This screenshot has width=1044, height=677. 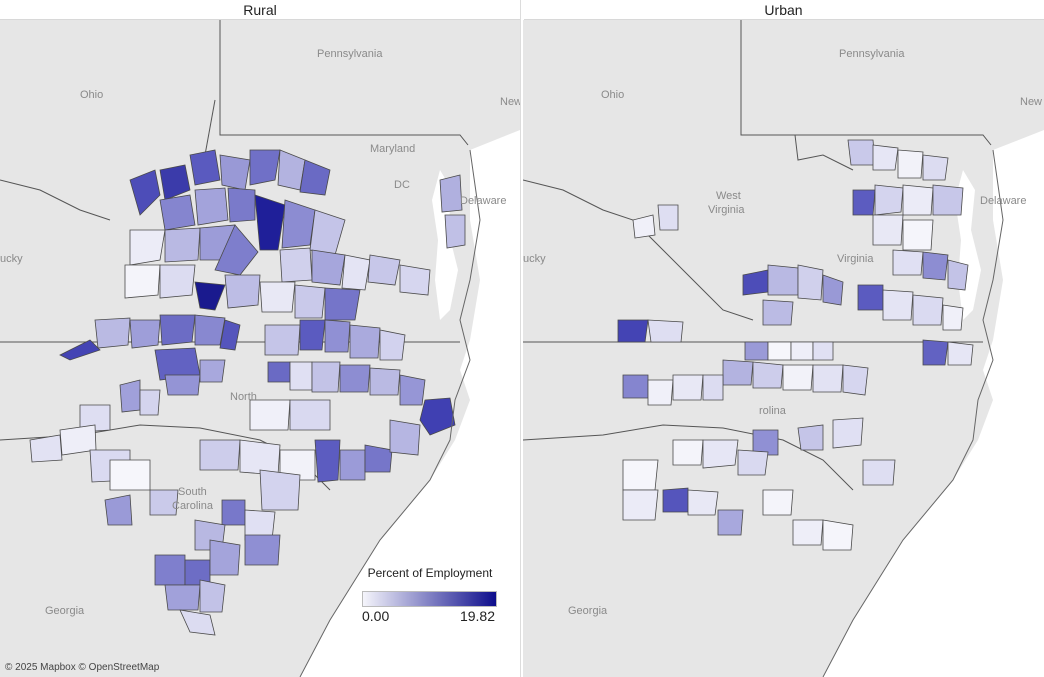 What do you see at coordinates (82, 667) in the screenshot?
I see `map-attribution: © 2025 Mapbox © OpenStreetMap` at bounding box center [82, 667].